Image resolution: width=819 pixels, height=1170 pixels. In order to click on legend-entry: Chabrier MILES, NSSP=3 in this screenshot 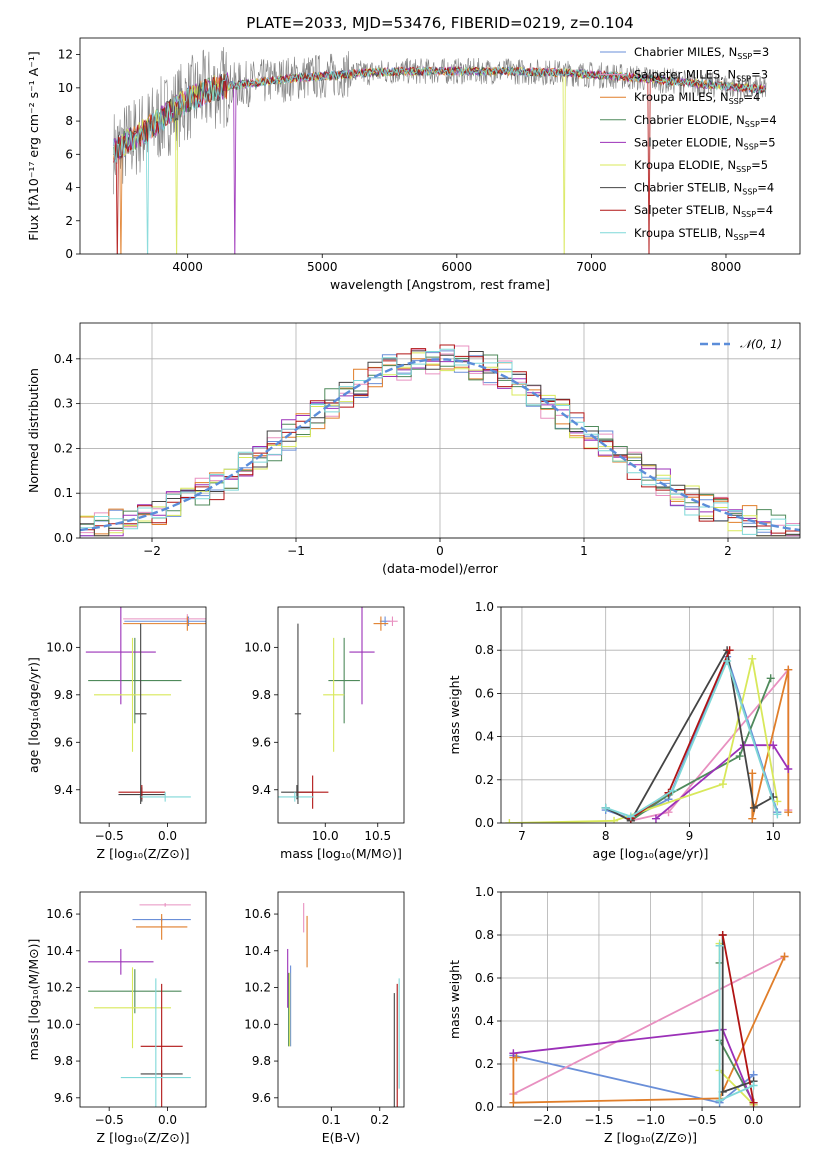, I will do `click(701, 53)`.